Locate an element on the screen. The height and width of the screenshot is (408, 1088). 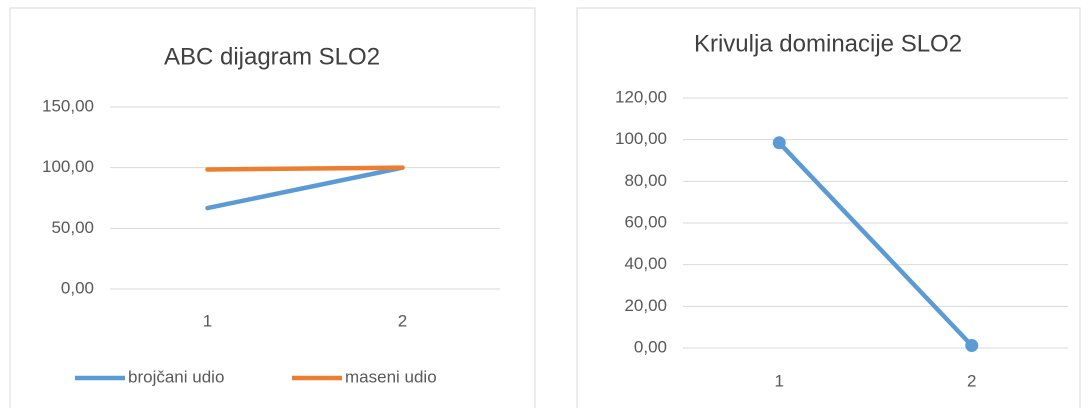
y-tick-label: 50,00 is located at coordinates (72, 227).